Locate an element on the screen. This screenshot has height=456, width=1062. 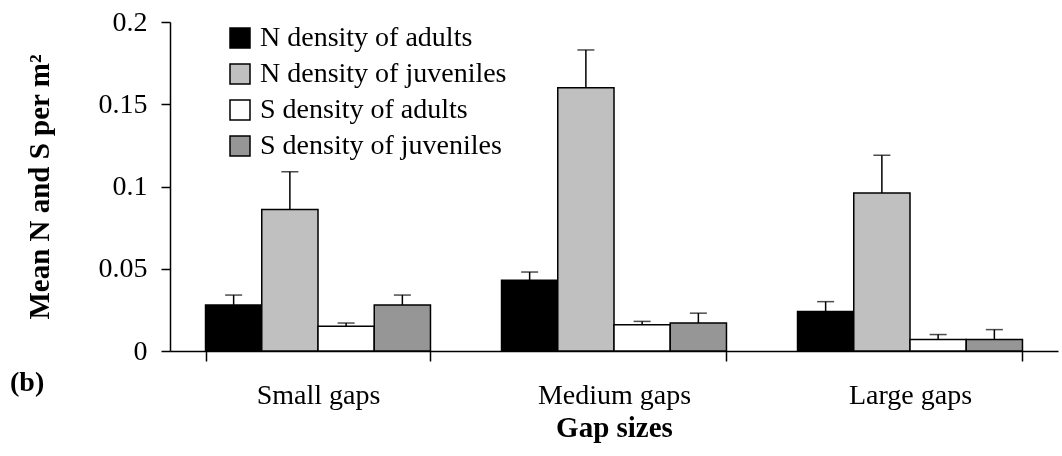
y-axis-title: Mean N and S per m² is located at coordinates (38, 187).